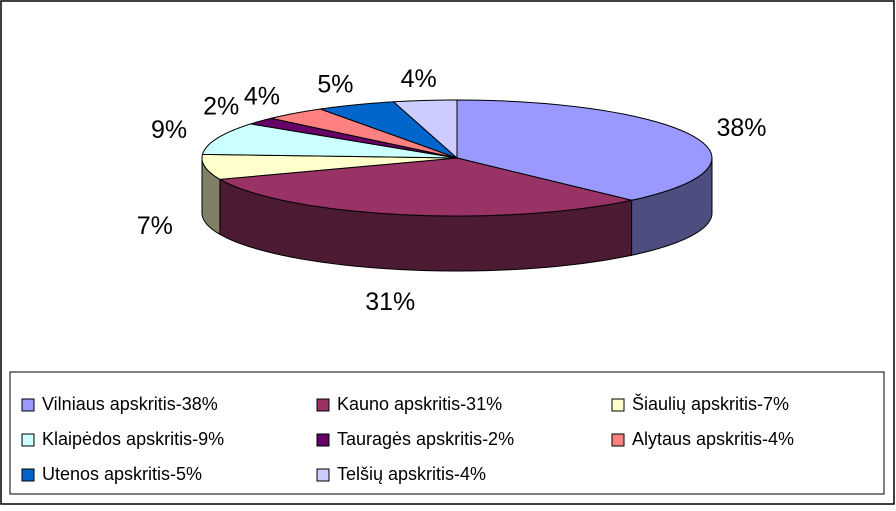  Describe the element at coordinates (122, 474) in the screenshot. I see `legend-label: Utenos apskritis-5%` at that location.